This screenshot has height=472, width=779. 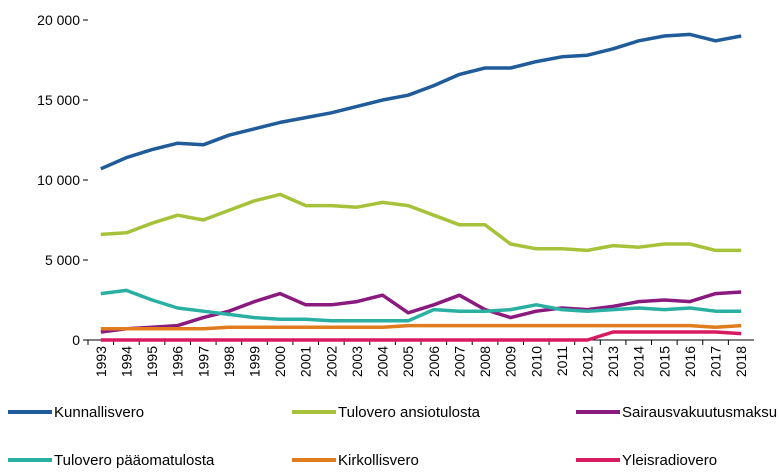 I want to click on x-tick-label: 2005, so click(x=408, y=361).